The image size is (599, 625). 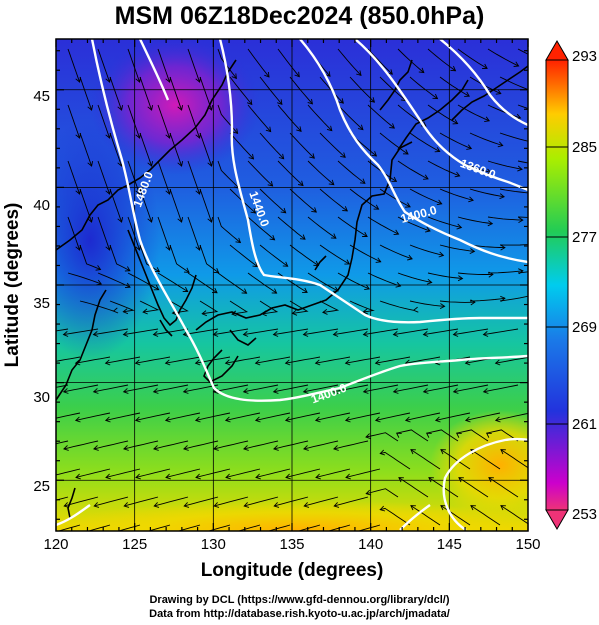 I want to click on coastline, so click(x=489, y=93).